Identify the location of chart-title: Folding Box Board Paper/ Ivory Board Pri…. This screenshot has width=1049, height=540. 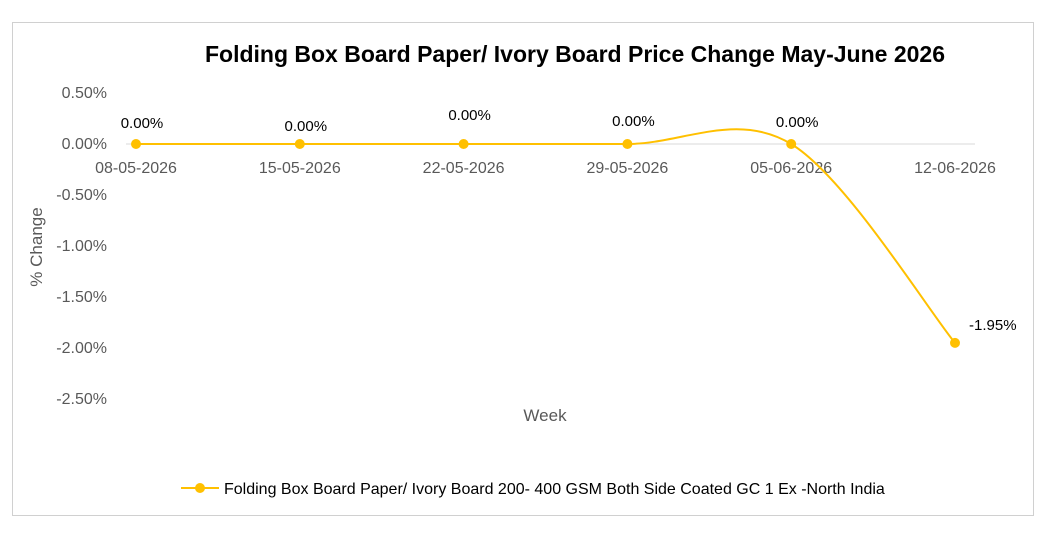
(575, 54).